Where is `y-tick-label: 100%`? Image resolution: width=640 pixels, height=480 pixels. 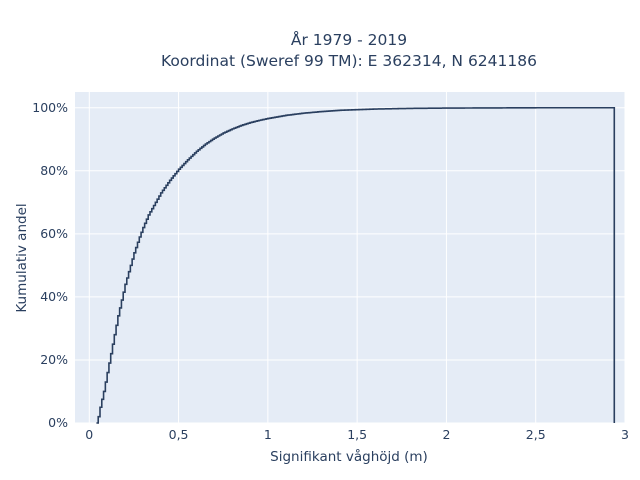
y-tick-label: 100% is located at coordinates (50, 107).